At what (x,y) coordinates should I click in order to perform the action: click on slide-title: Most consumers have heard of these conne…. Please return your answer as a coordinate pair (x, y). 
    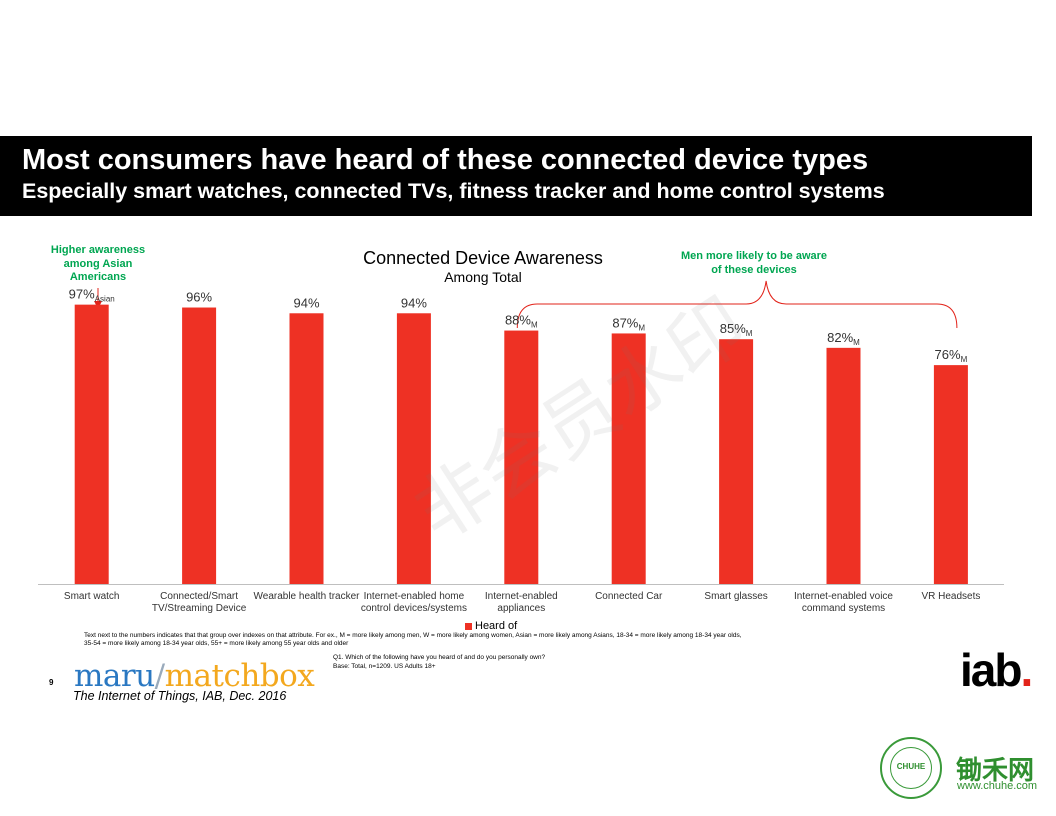
    Looking at the image, I should click on (445, 160).